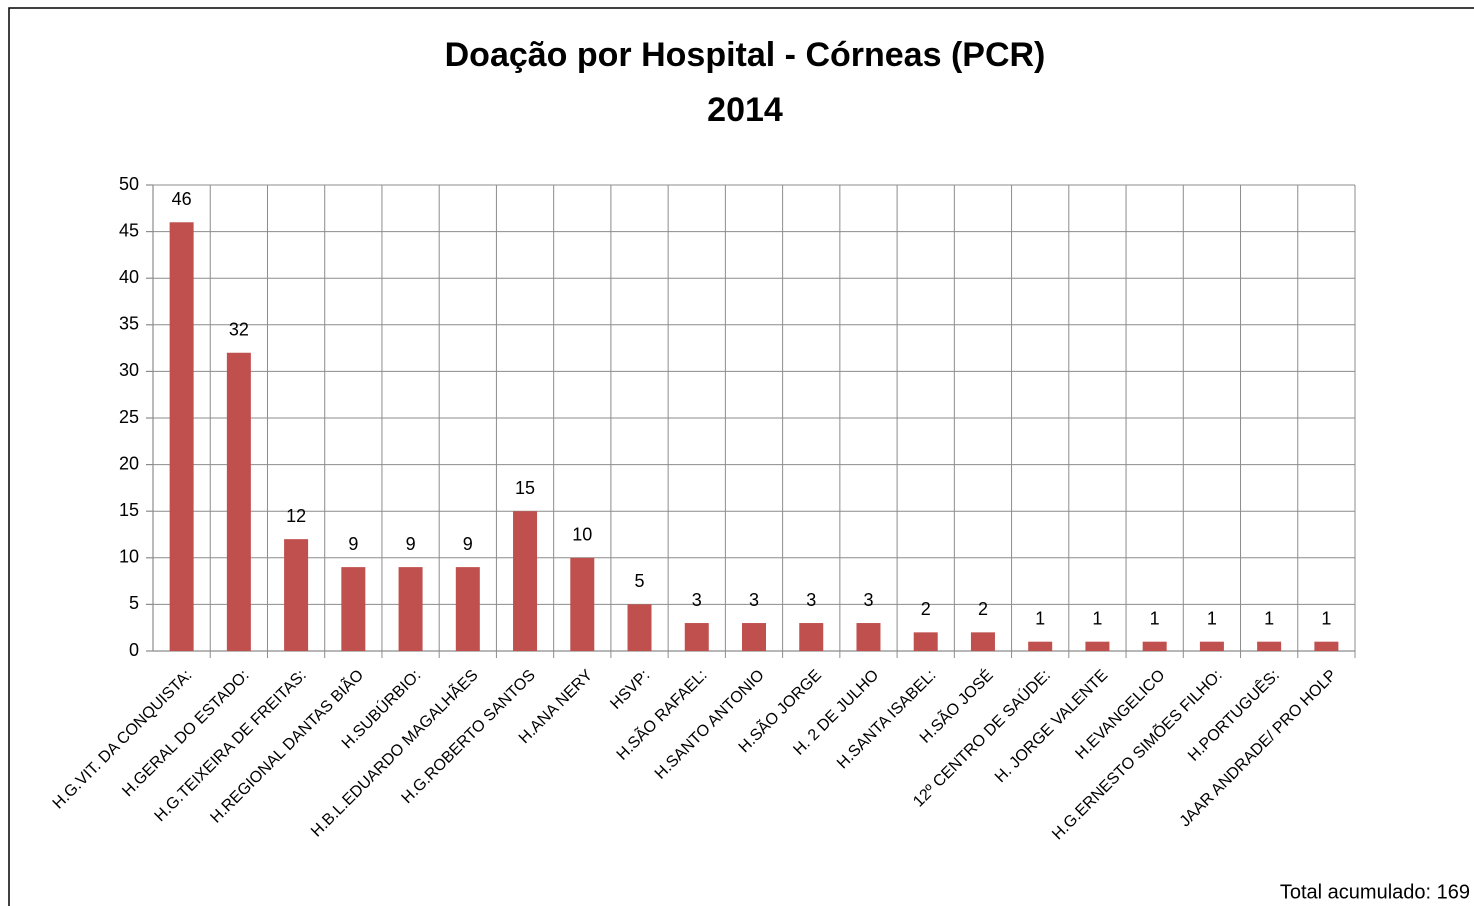  Describe the element at coordinates (129, 370) in the screenshot. I see `y-tick-label: 30` at that location.